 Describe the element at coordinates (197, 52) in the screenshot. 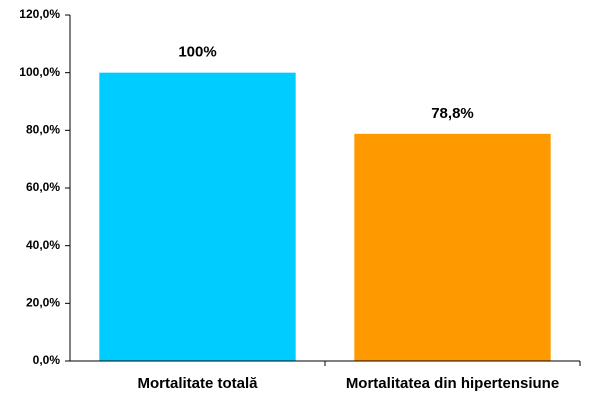

I see `value-label: 100%` at that location.